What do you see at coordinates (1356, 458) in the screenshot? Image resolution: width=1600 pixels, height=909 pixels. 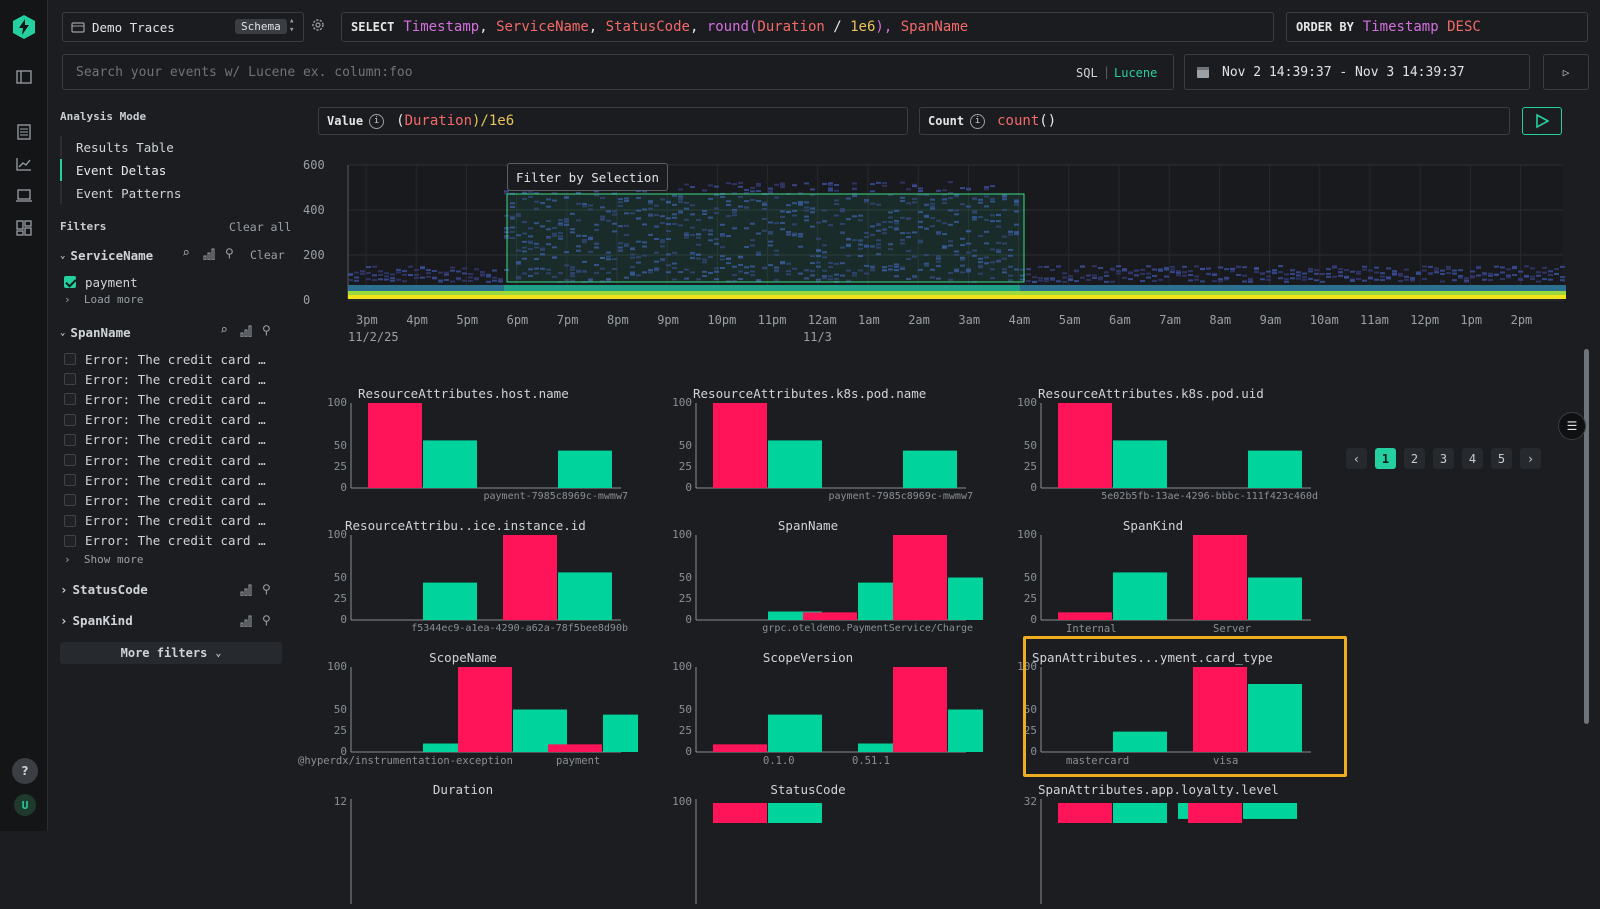 I see `prev-page-button: ‹` at bounding box center [1356, 458].